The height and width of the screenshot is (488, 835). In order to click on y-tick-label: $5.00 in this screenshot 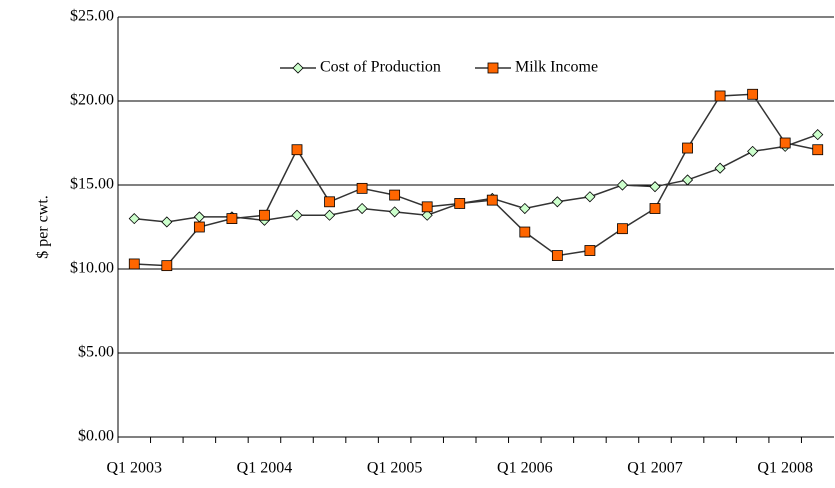, I will do `click(96, 352)`.